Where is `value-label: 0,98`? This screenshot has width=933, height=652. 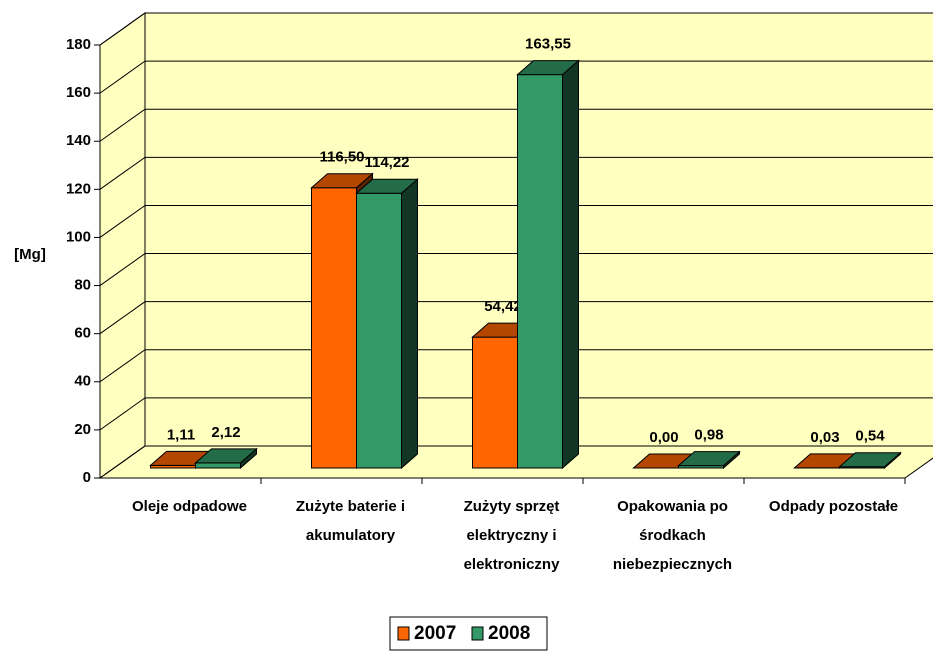
value-label: 0,98 is located at coordinates (708, 435).